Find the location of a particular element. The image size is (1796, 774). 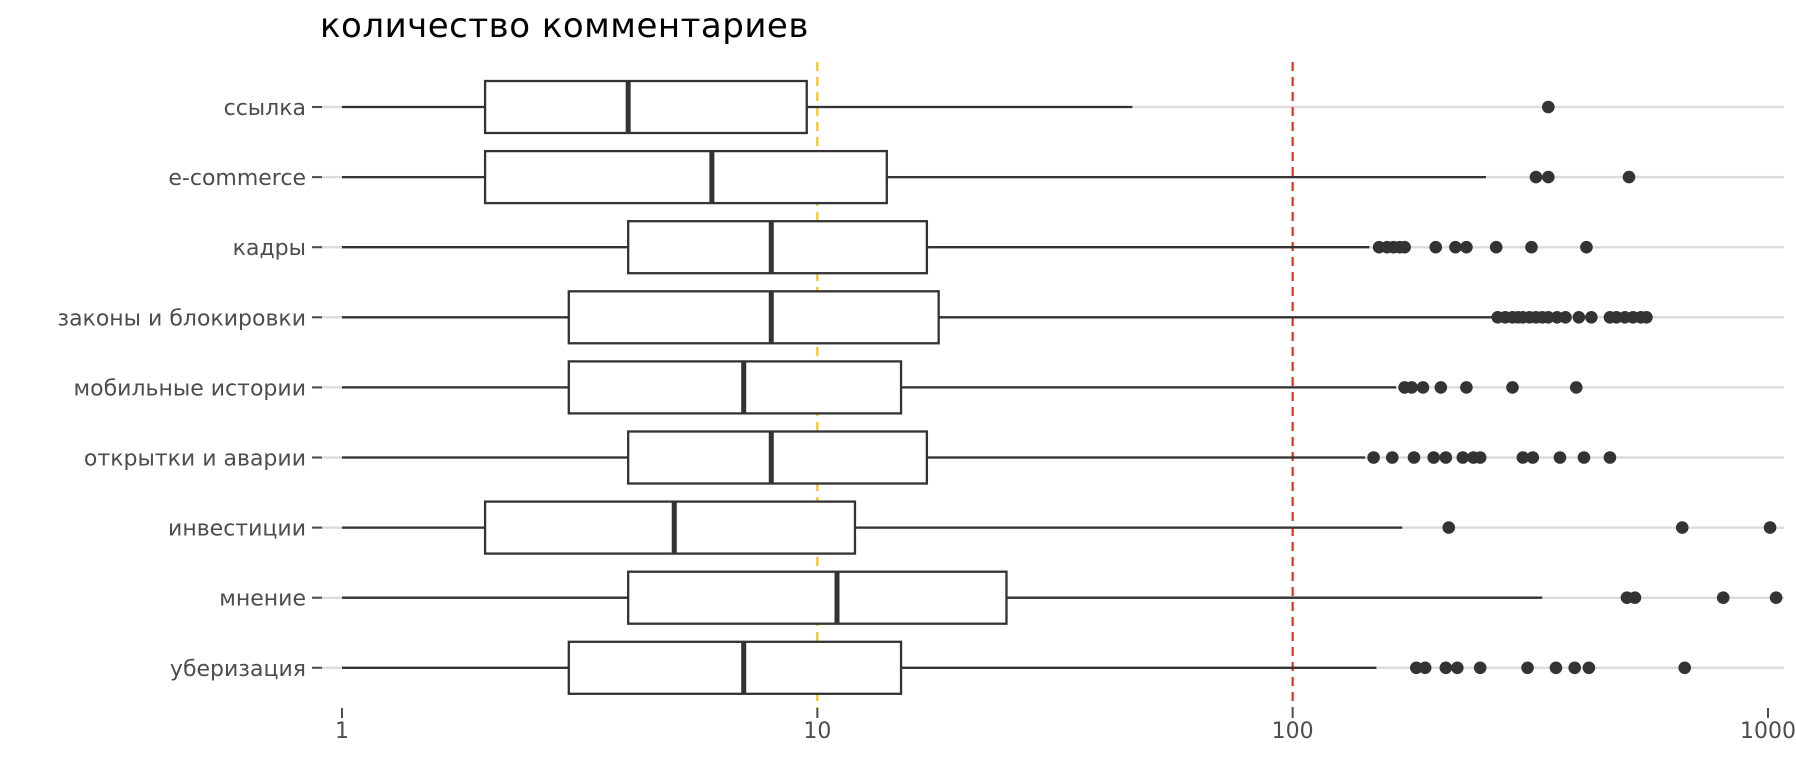

chart-title: количество комментариев is located at coordinates (564, 26).